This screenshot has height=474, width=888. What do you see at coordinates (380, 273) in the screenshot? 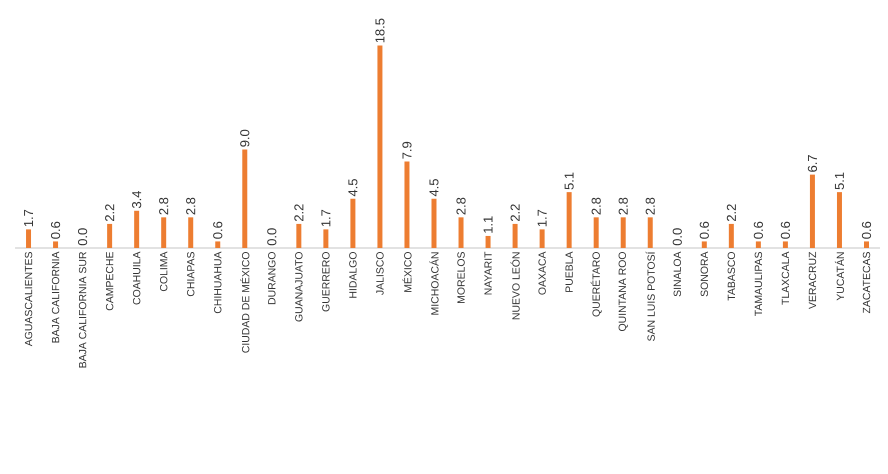
I see `x-tick-label: JALISCO` at bounding box center [380, 273].